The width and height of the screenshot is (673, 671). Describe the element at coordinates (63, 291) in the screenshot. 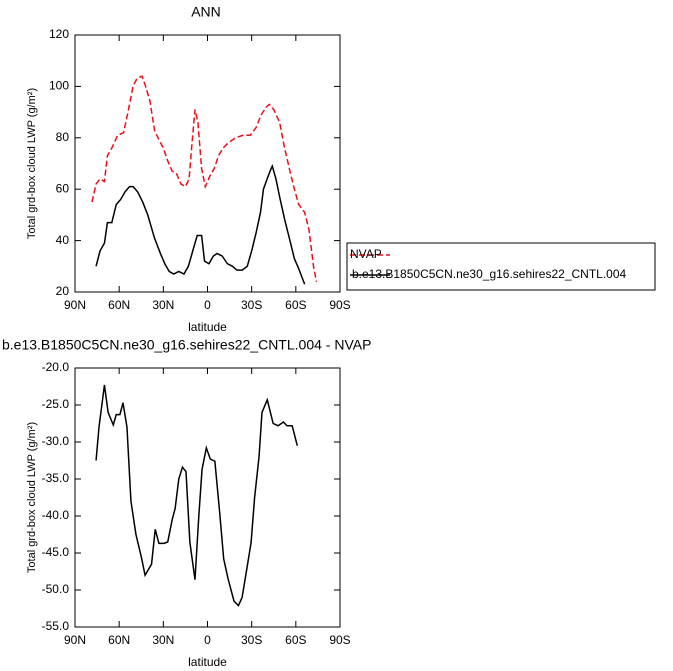

I see `y-tick-label: 20` at that location.